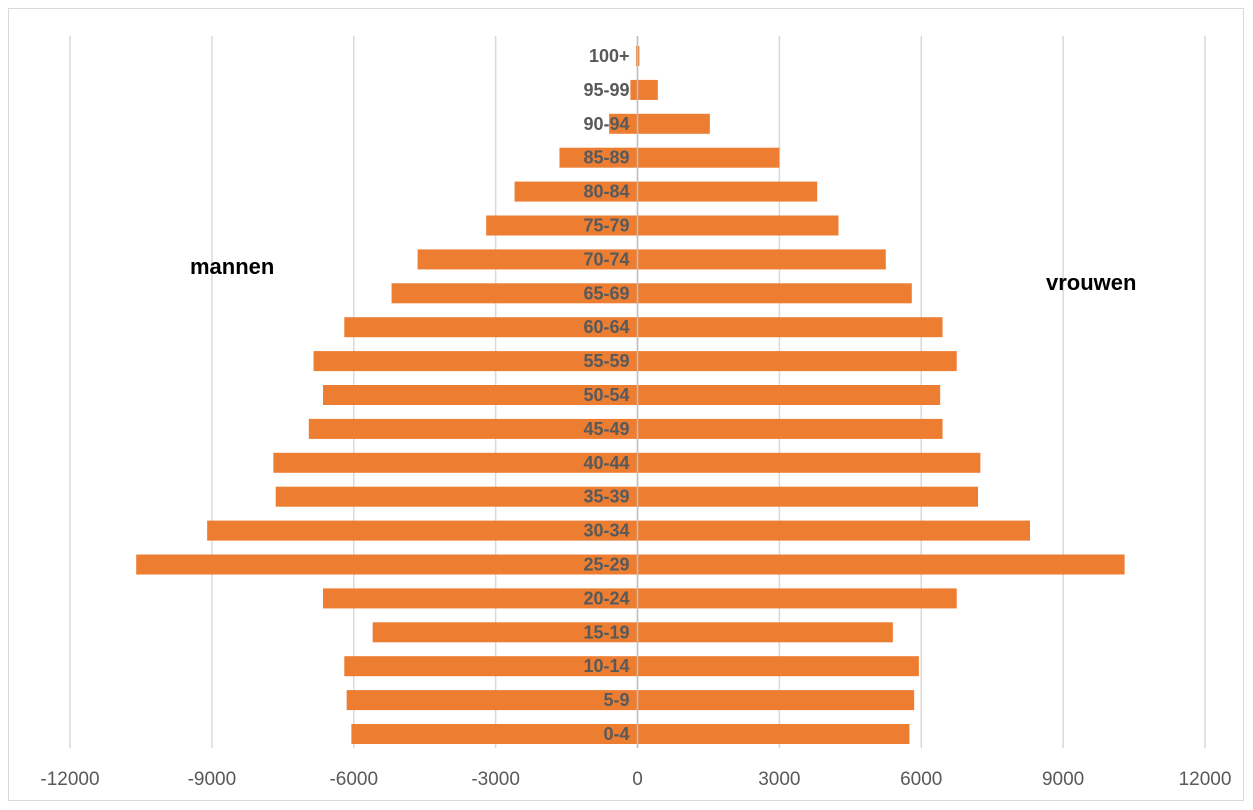  I want to click on category-label: 70-74, so click(606, 259).